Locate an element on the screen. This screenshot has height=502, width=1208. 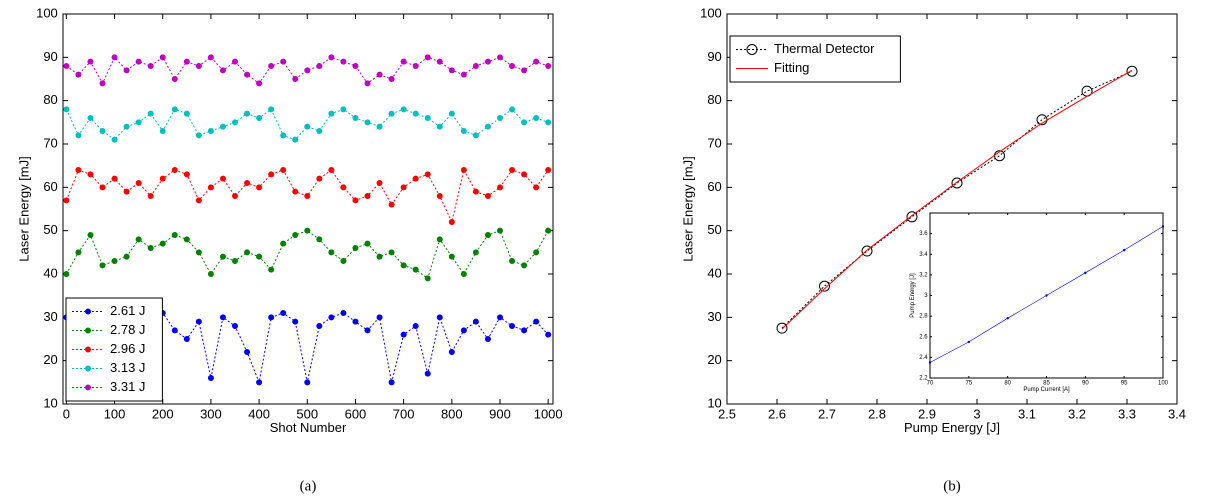
x-tick-label: 800 is located at coordinates (452, 413).